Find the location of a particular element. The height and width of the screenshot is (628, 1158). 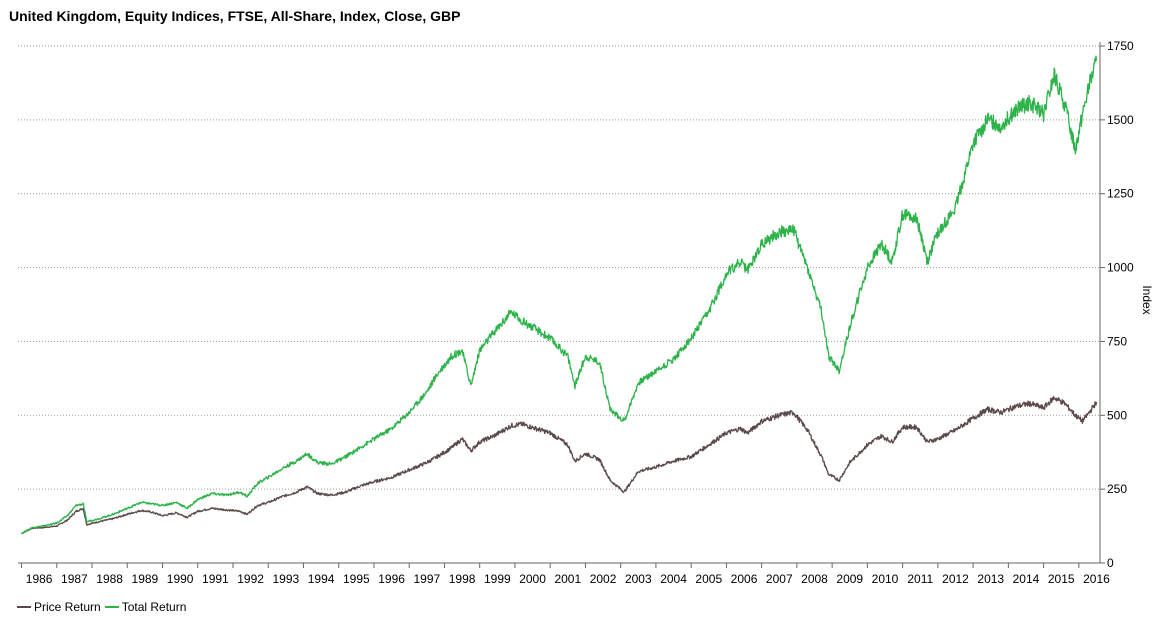

y-tick-label: 1000 is located at coordinates (1120, 268).